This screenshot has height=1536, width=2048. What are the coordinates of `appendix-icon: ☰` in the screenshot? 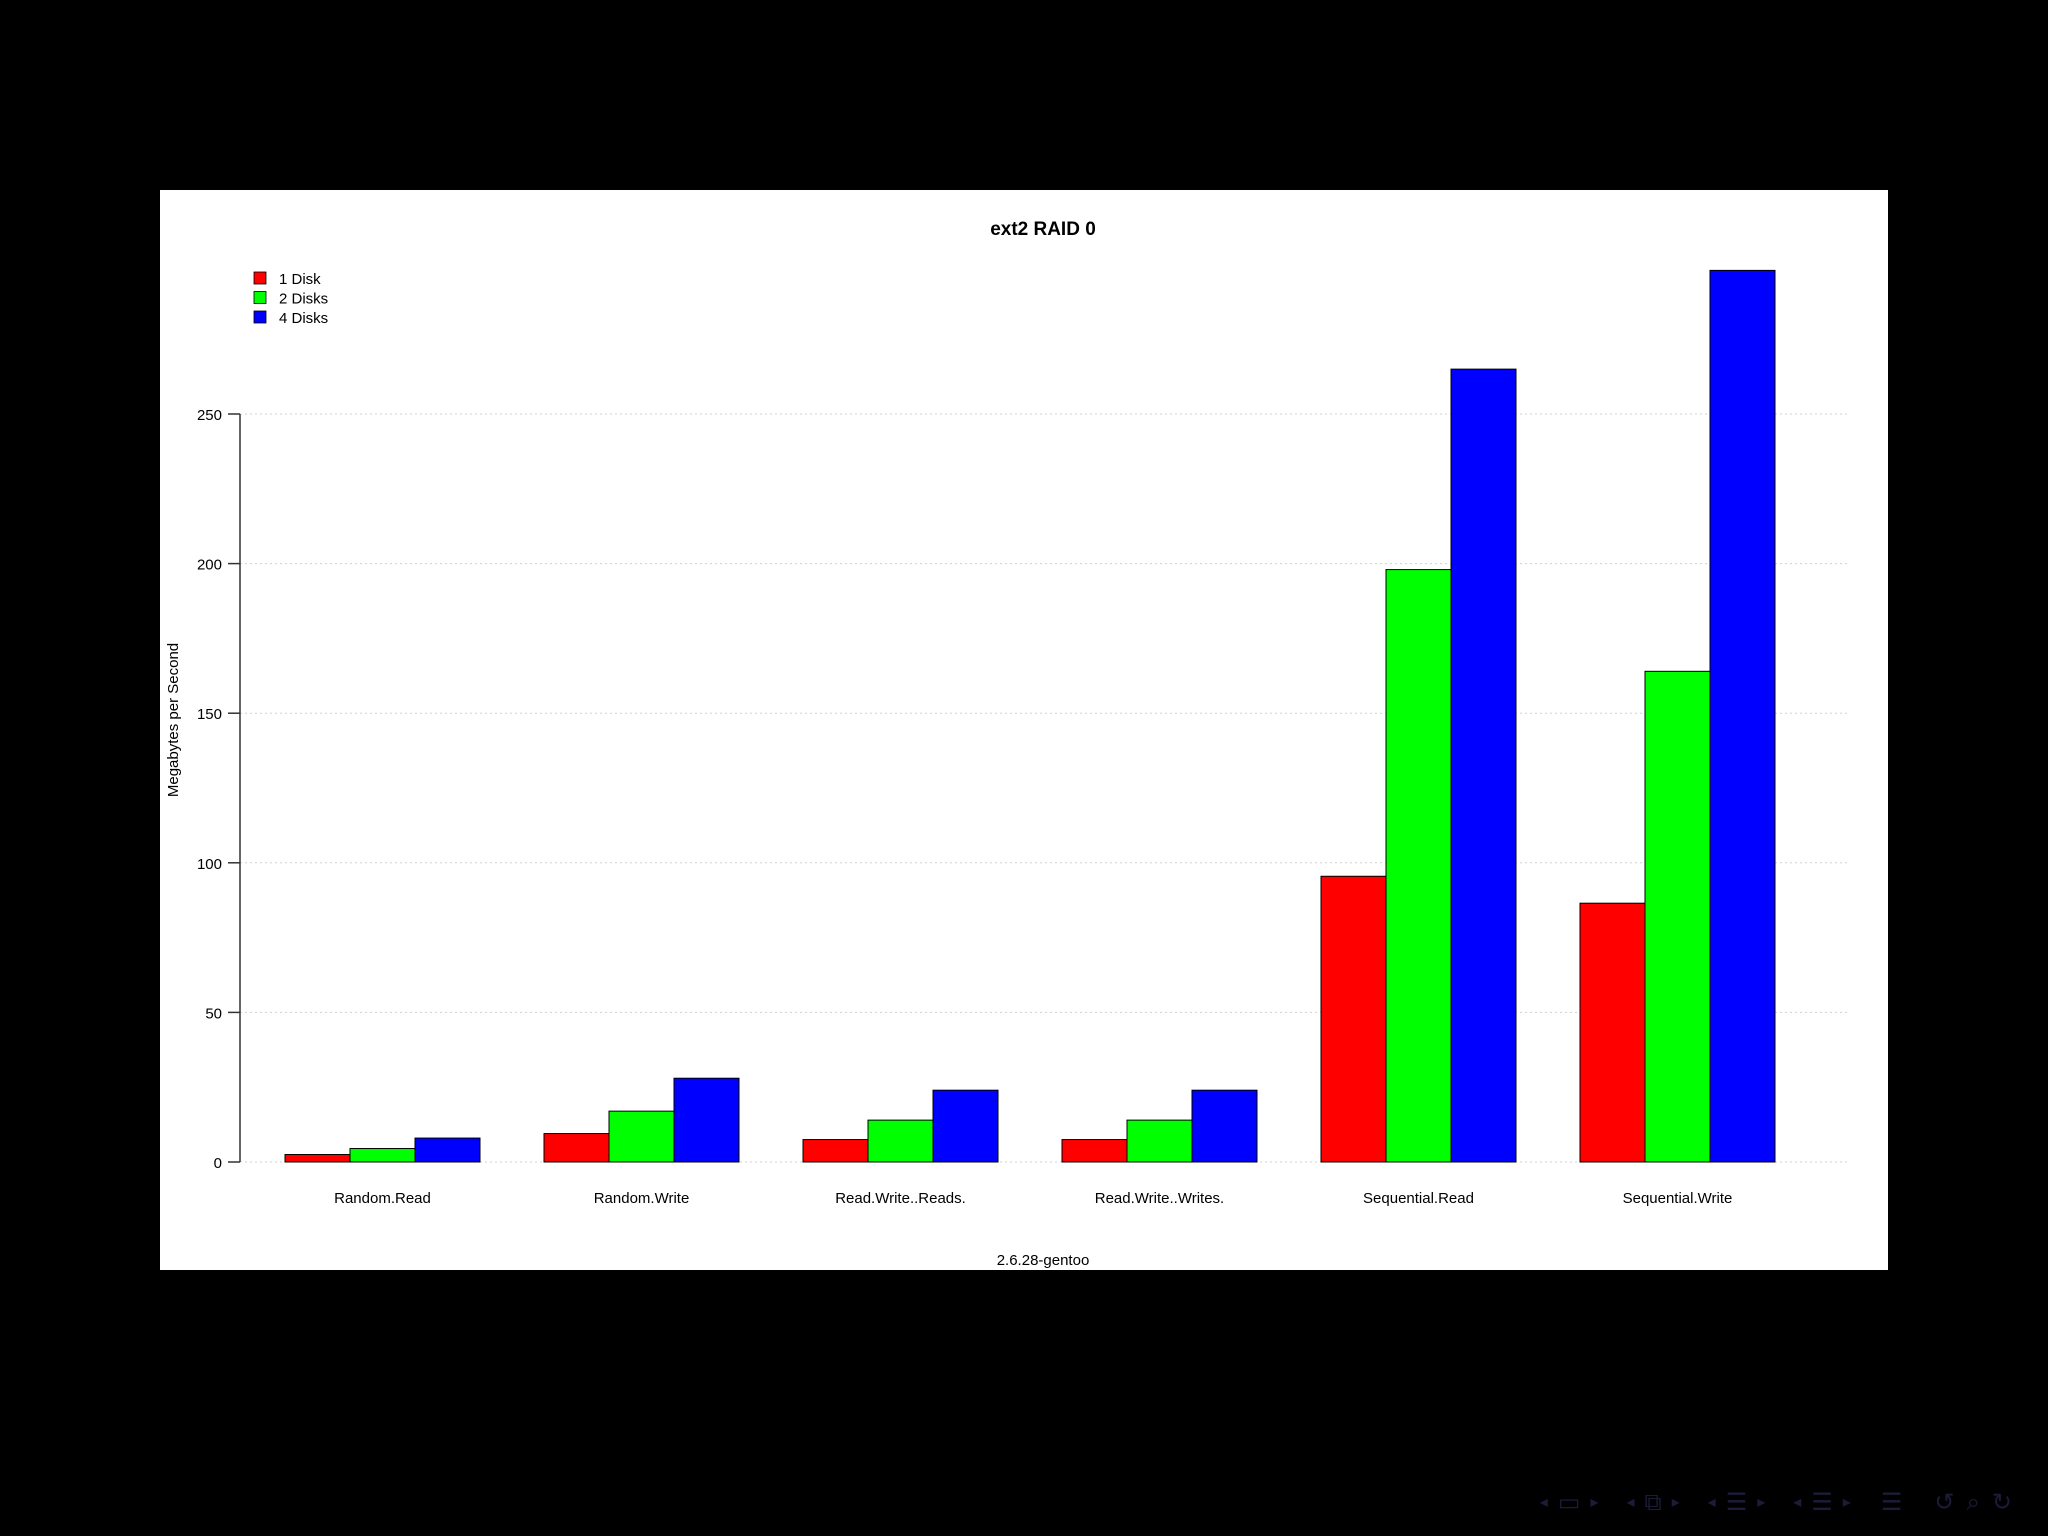 It's located at (1891, 1502).